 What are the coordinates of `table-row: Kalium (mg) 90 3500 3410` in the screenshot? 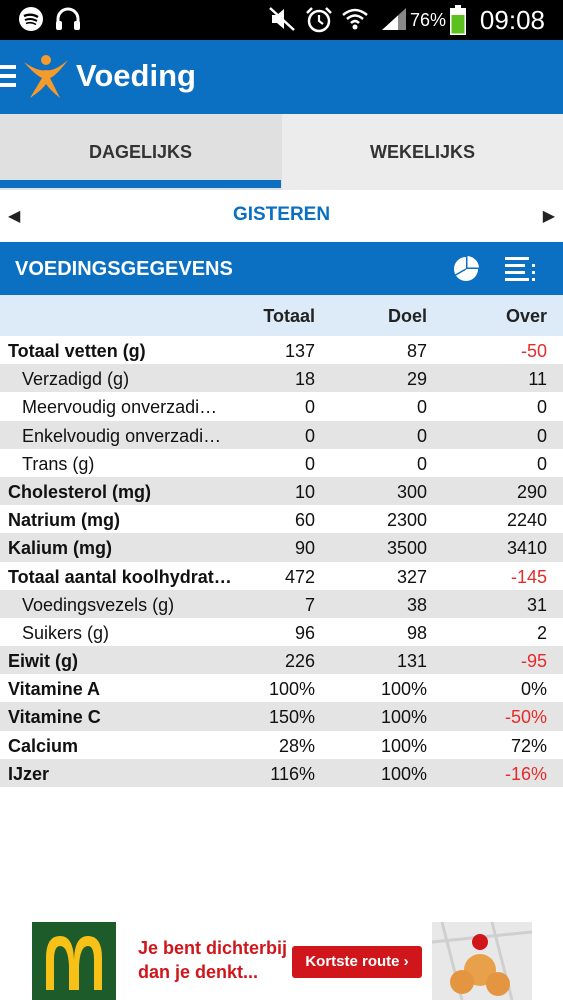 It's located at (281, 547).